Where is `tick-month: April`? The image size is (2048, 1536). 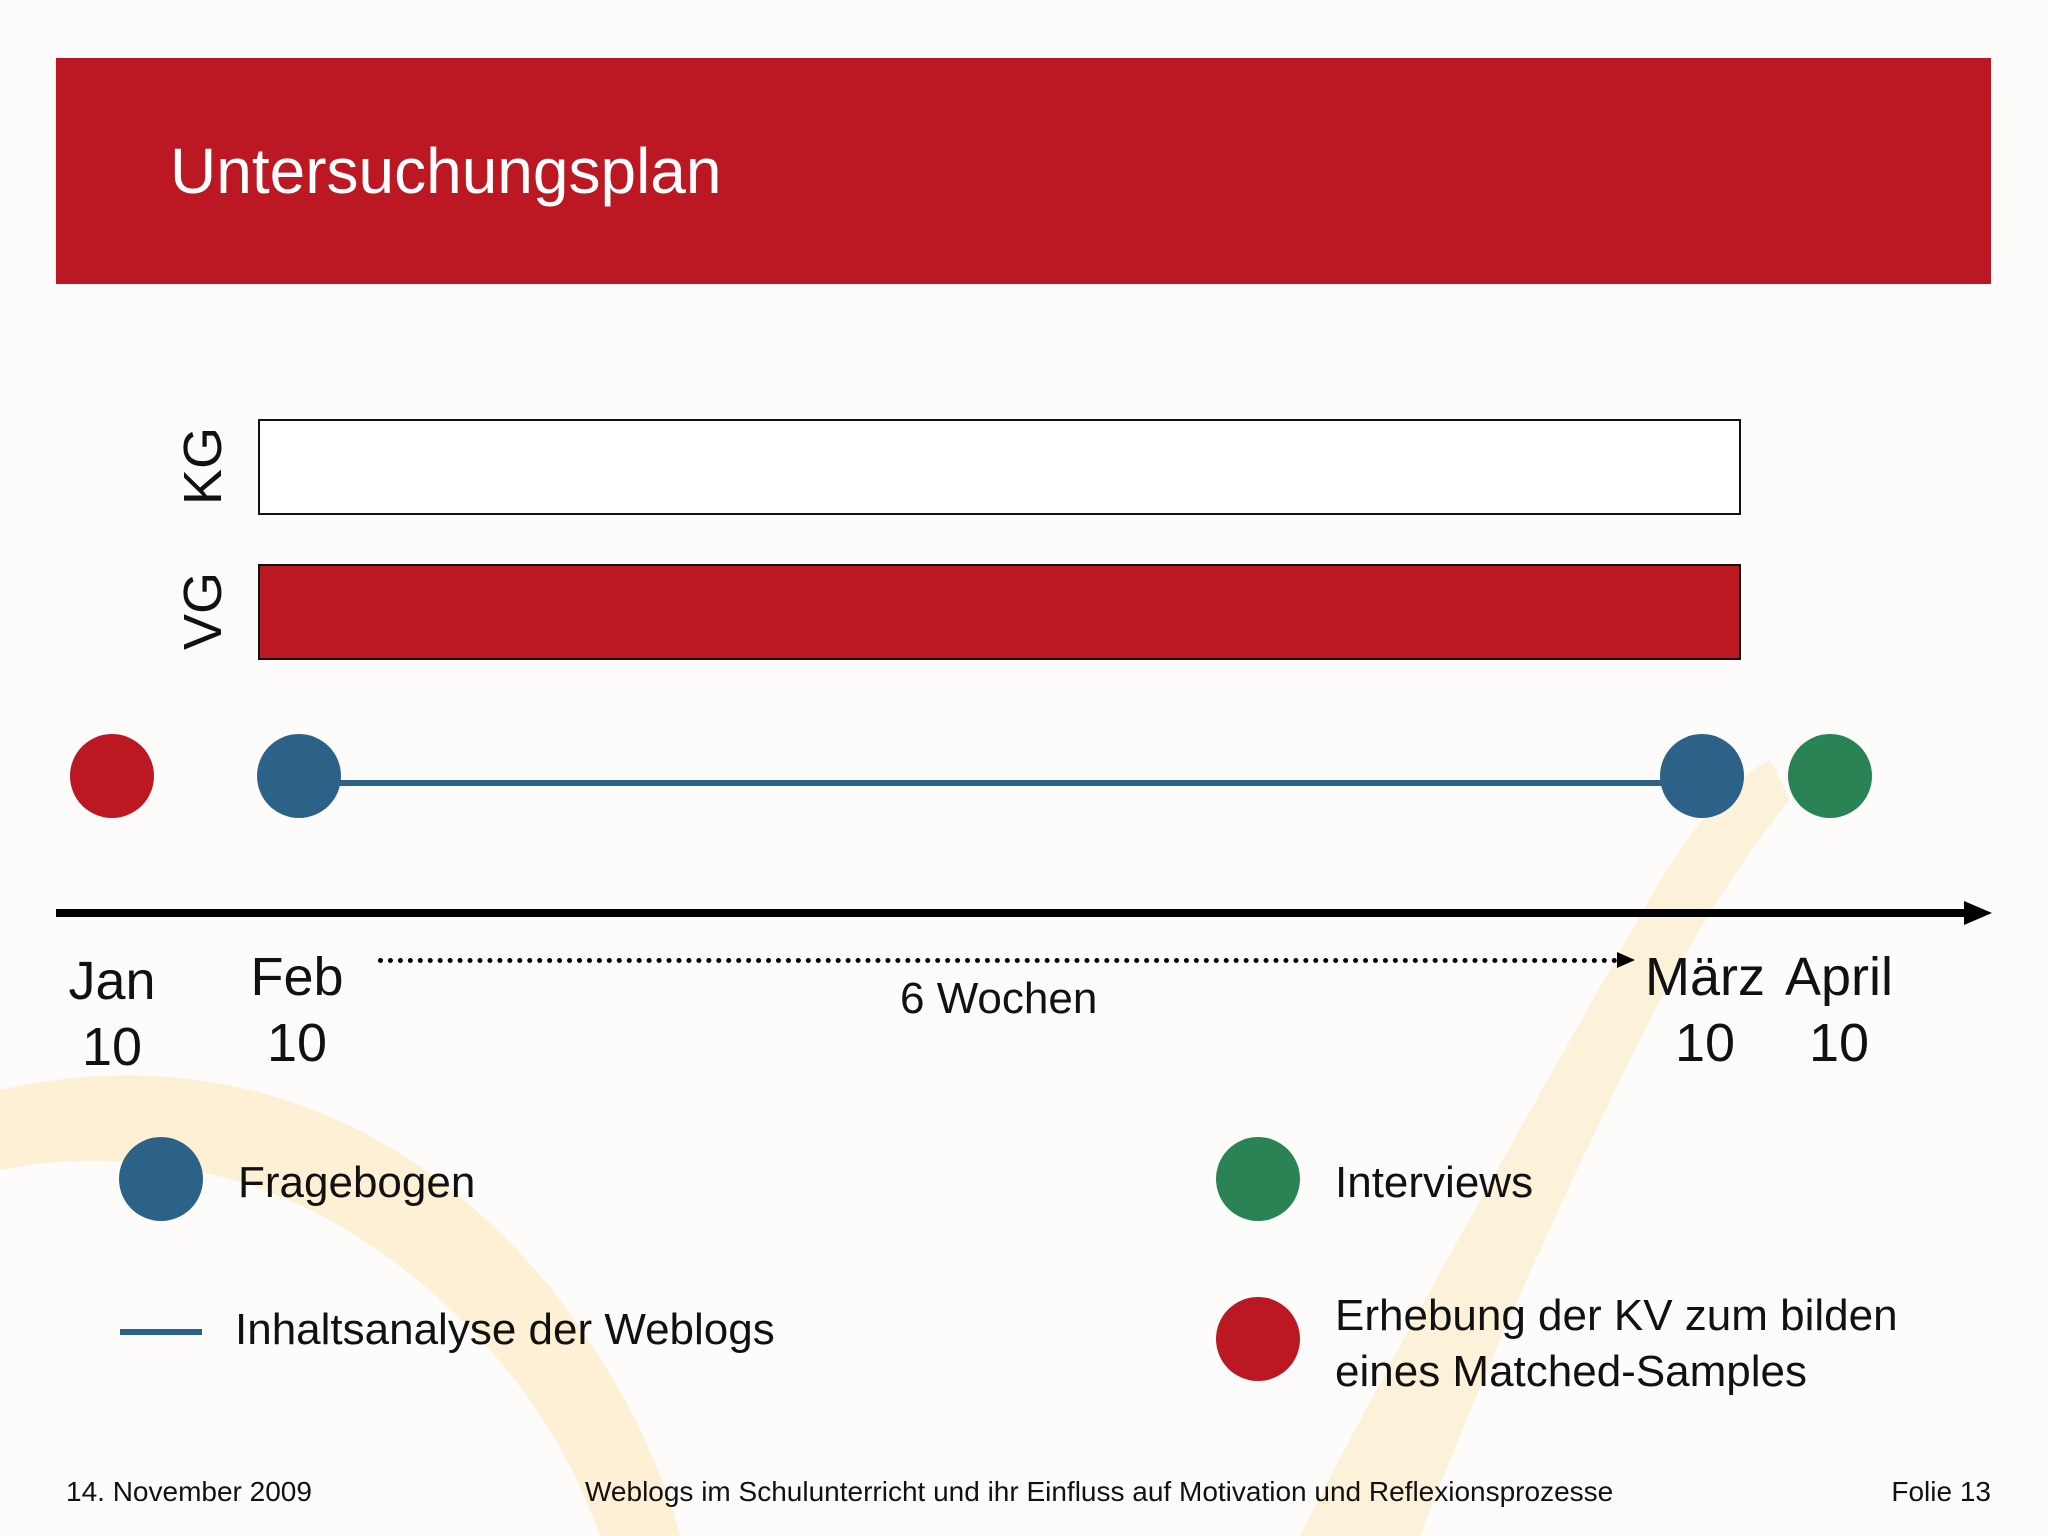 tick-month: April is located at coordinates (1839, 977).